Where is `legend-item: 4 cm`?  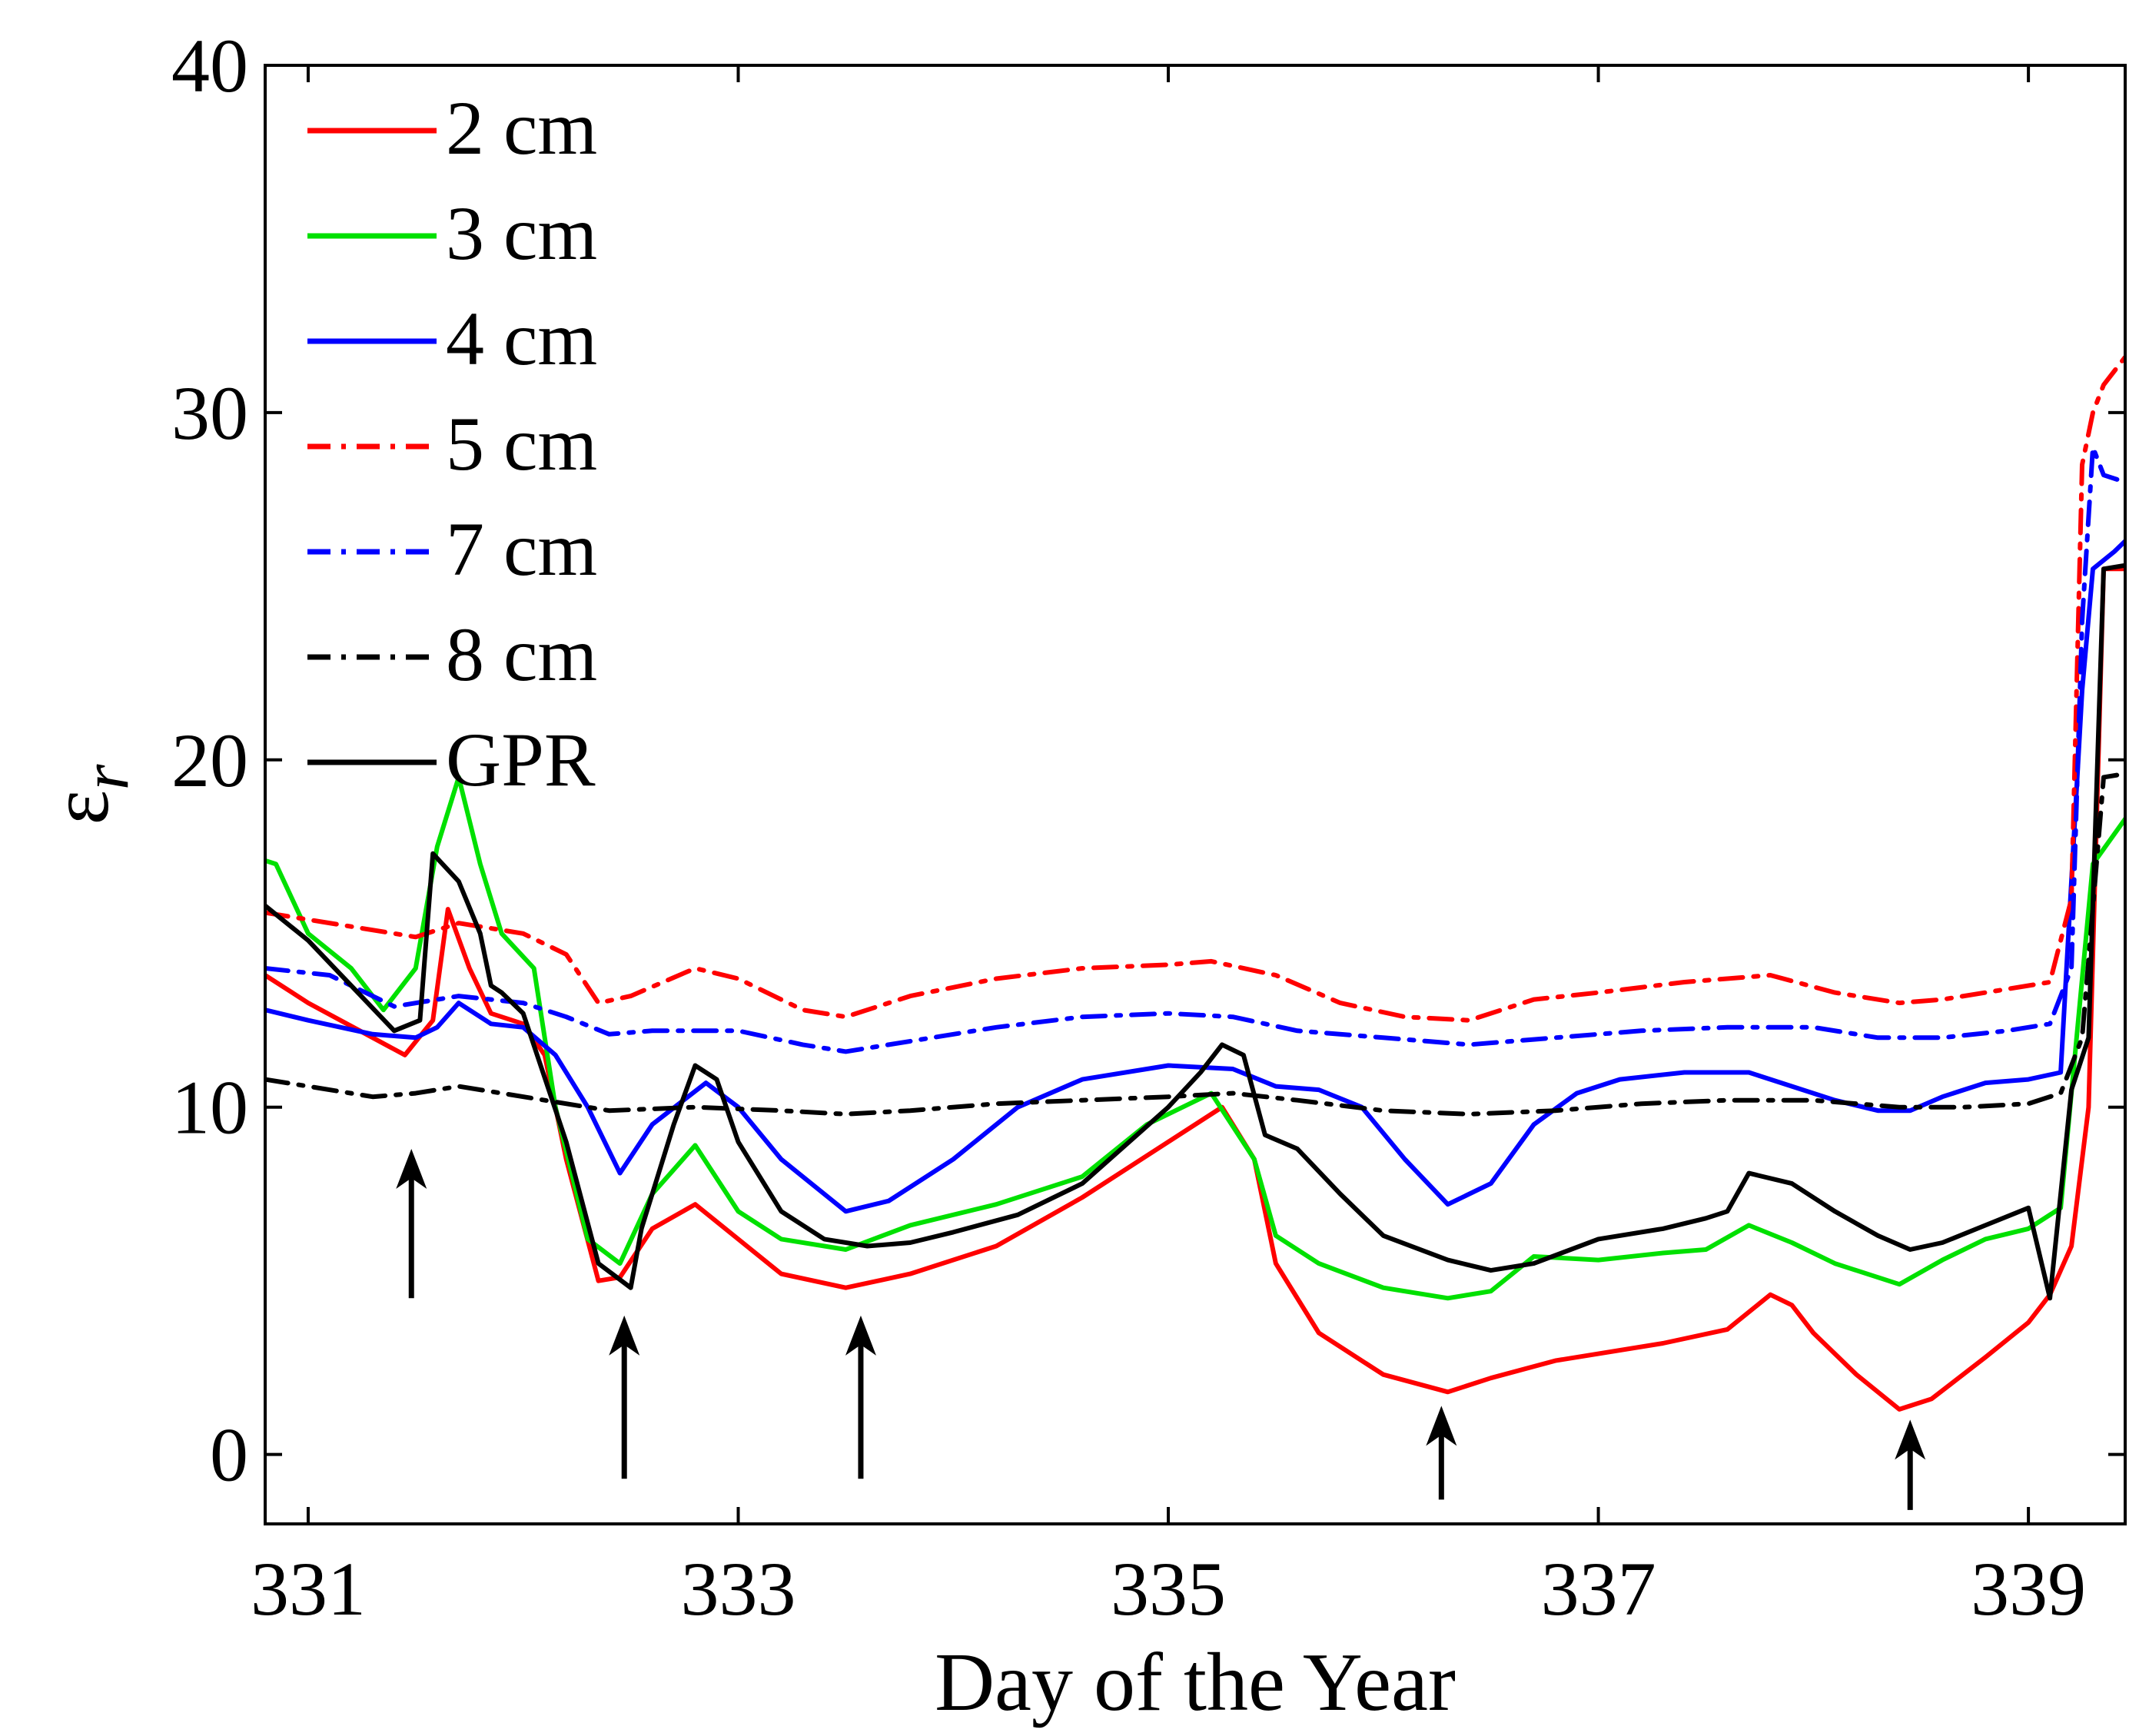 legend-item: 4 cm is located at coordinates (452, 339).